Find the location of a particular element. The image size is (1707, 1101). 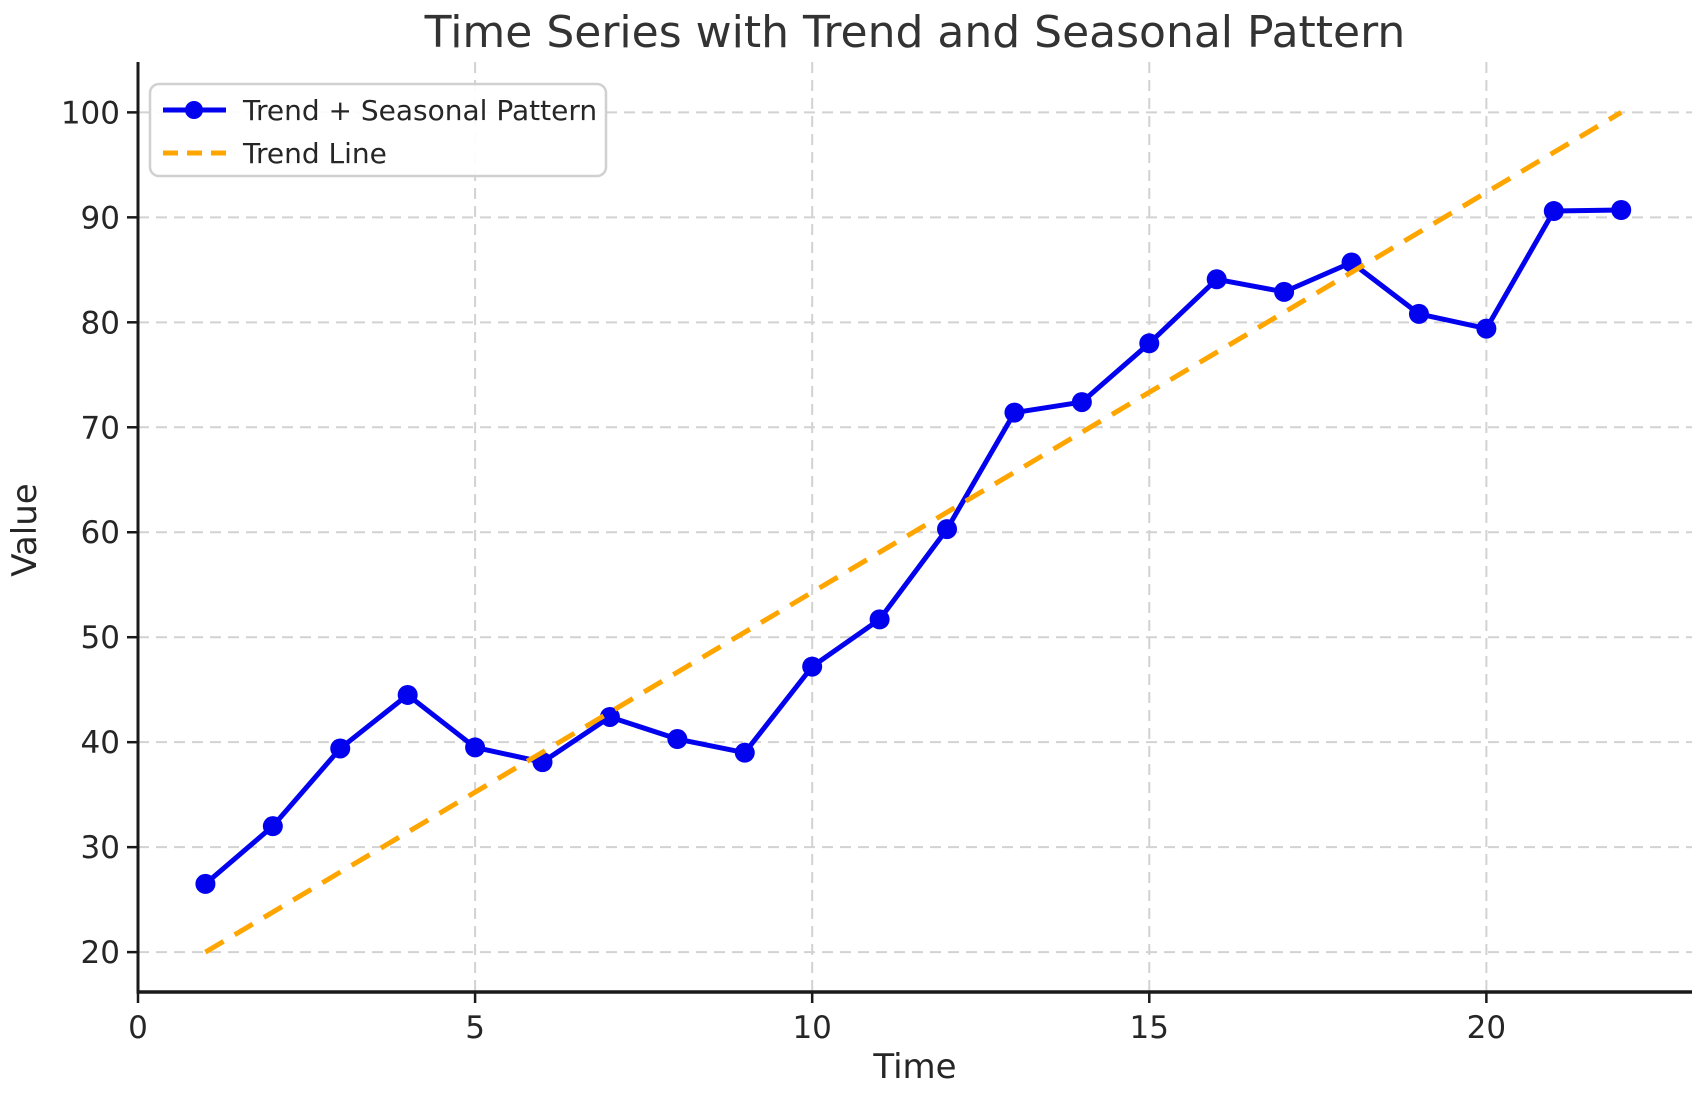

y-axis-label: Value is located at coordinates (25, 529).